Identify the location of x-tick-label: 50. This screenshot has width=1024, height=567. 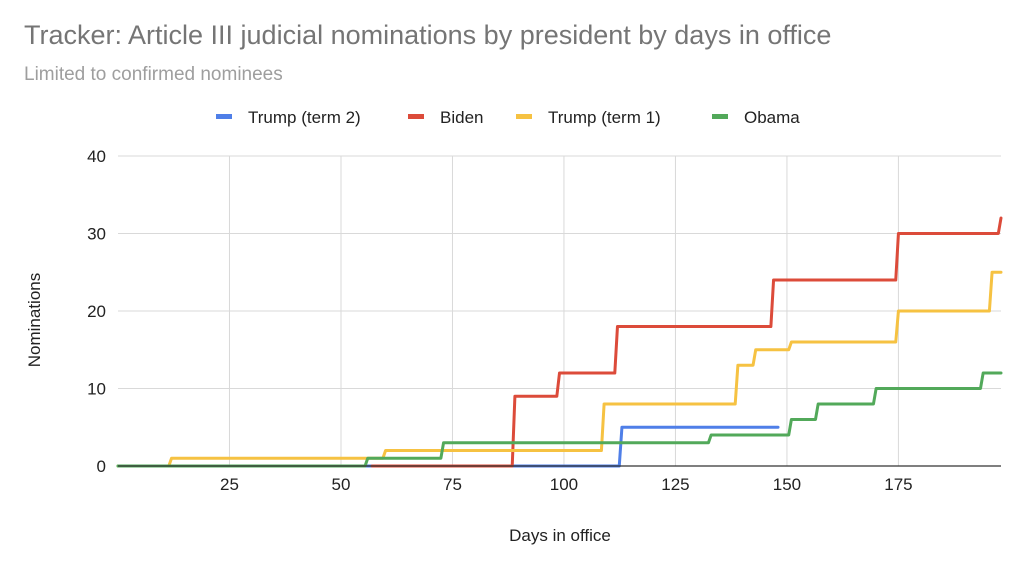
(341, 484).